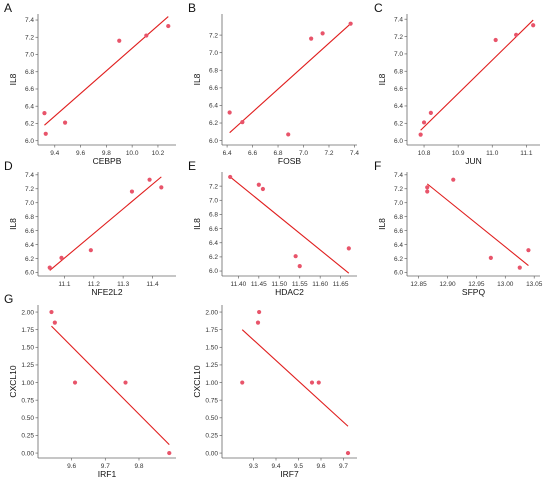  I want to click on x-tick-label: 12.95, so click(476, 284).